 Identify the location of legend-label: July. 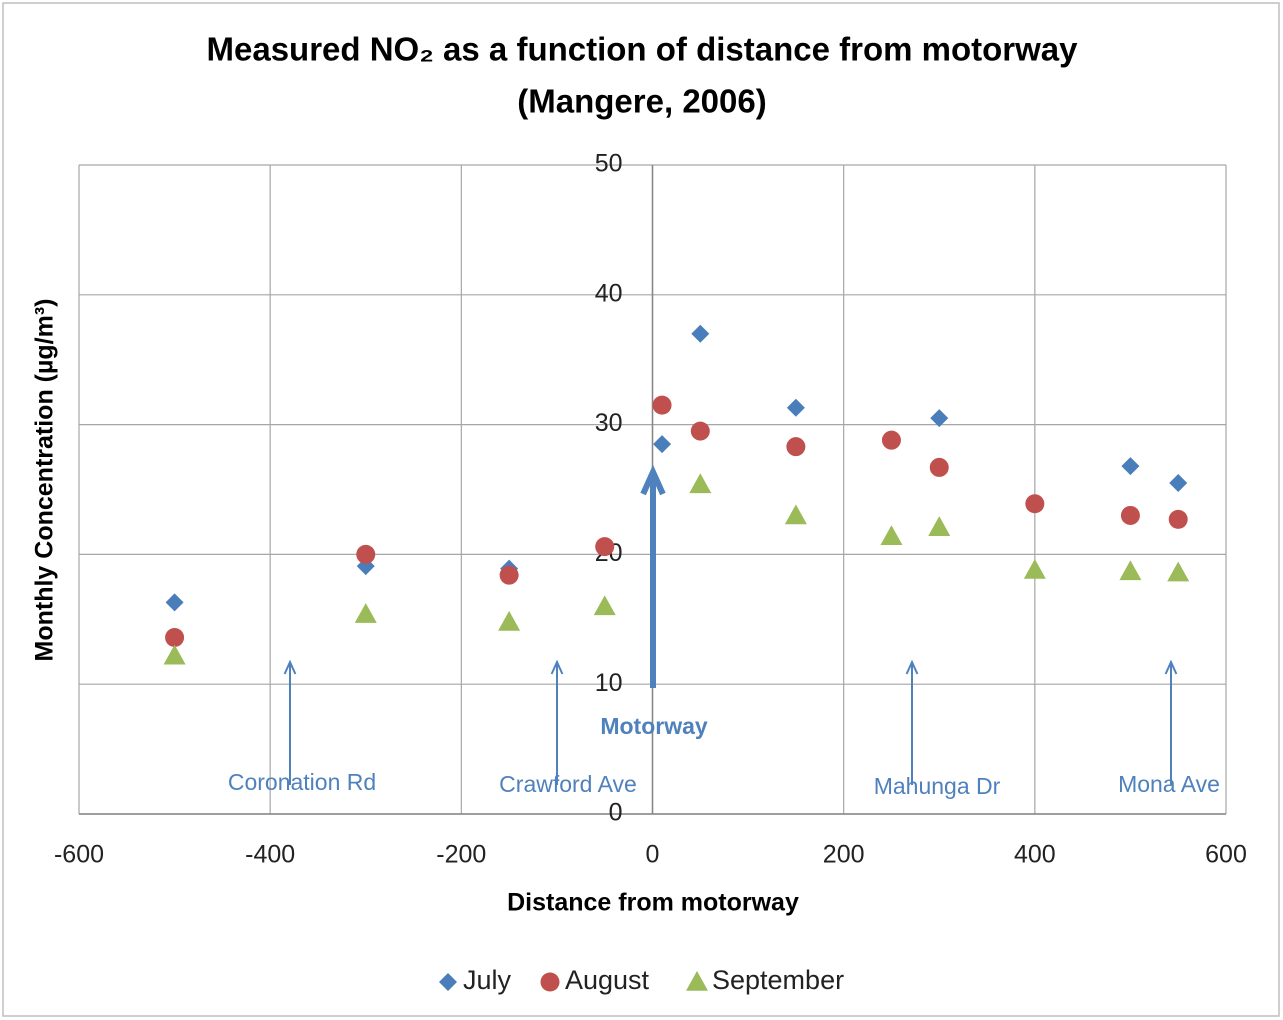
(487, 980).